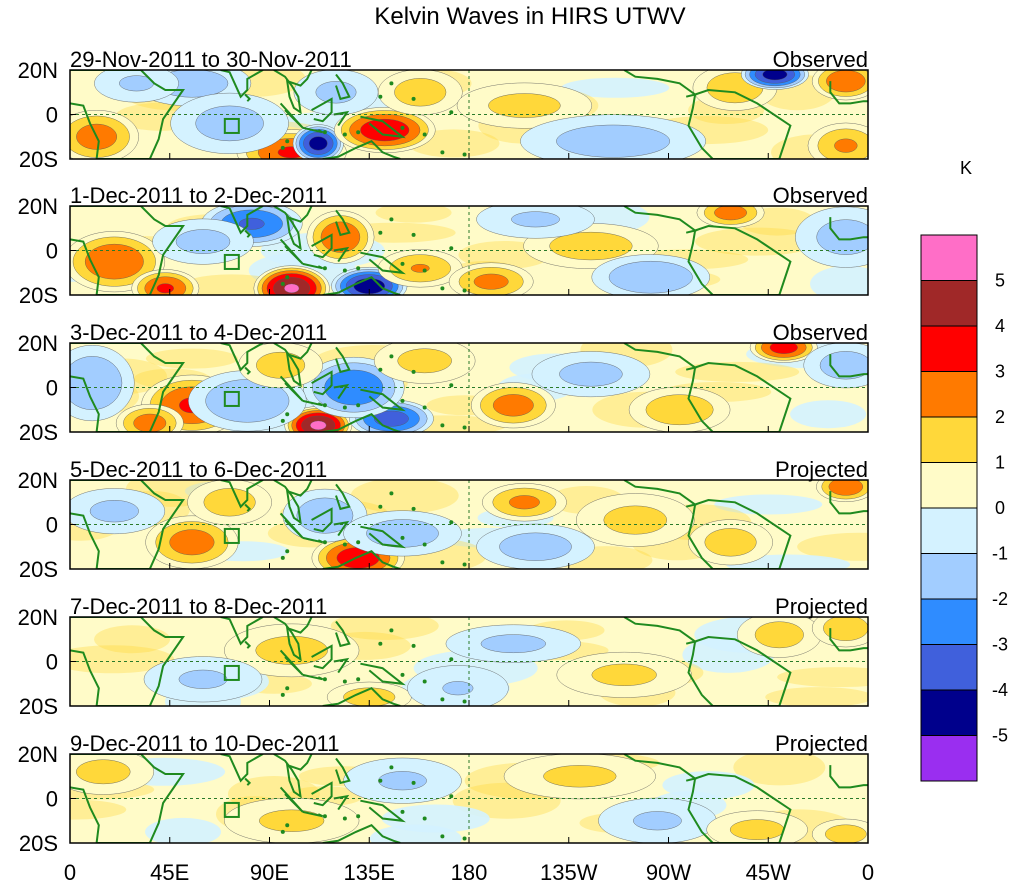  Describe the element at coordinates (38, 617) in the screenshot. I see `y-tick-label: 20N` at that location.